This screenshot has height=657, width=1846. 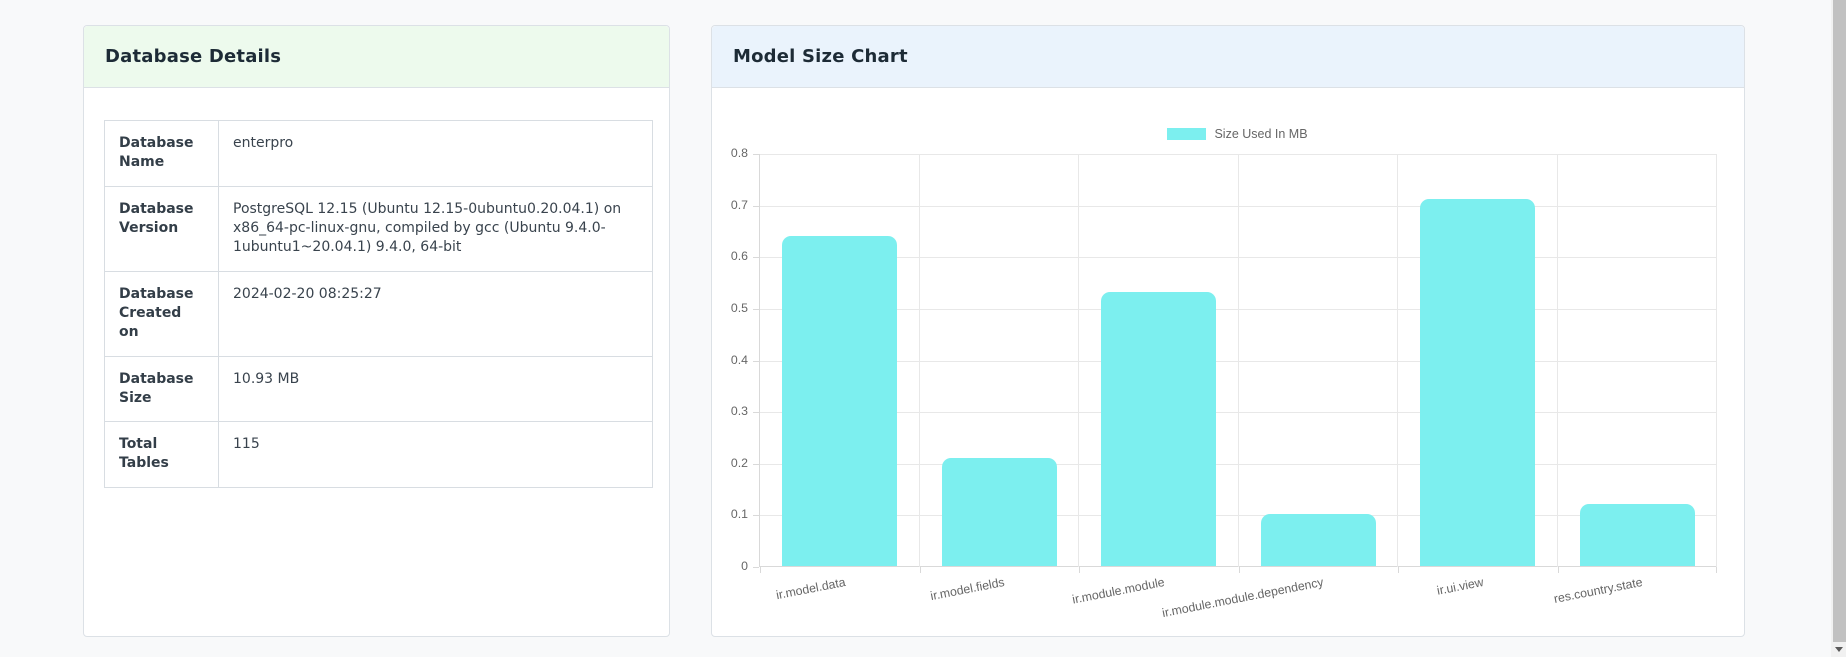 I want to click on row-label: Database Created on, so click(x=161, y=313).